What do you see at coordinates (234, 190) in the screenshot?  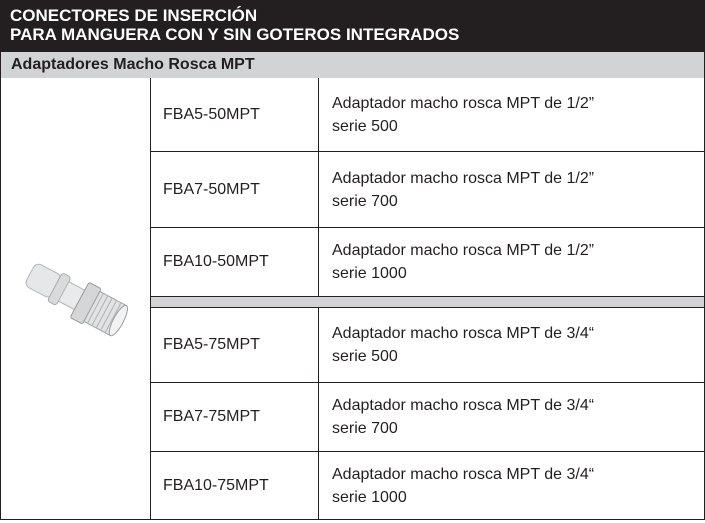 I see `product-code: FBA7-50MPT` at bounding box center [234, 190].